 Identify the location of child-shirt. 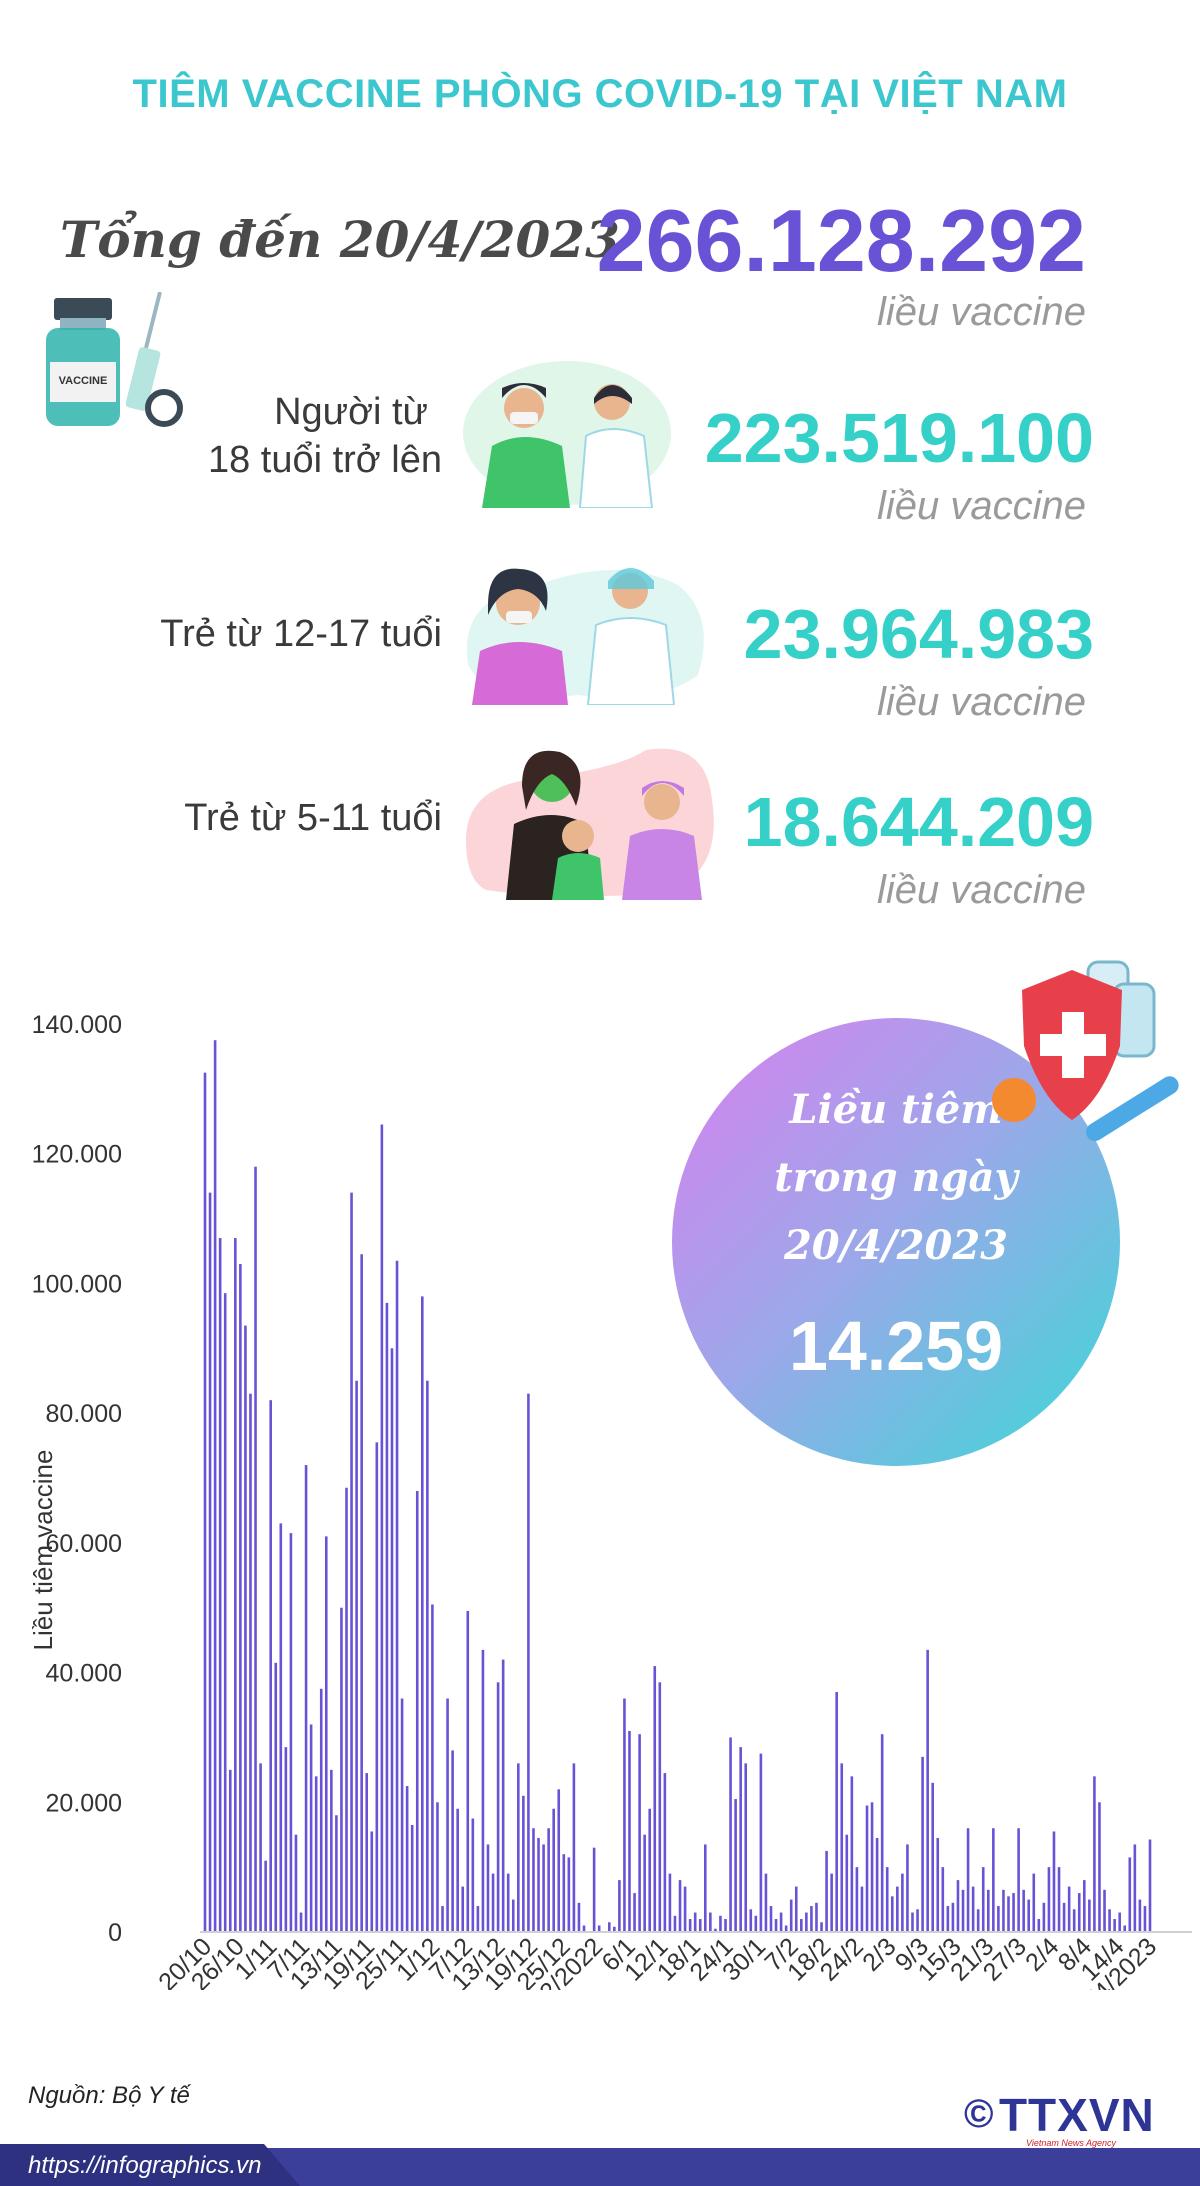
(578, 876).